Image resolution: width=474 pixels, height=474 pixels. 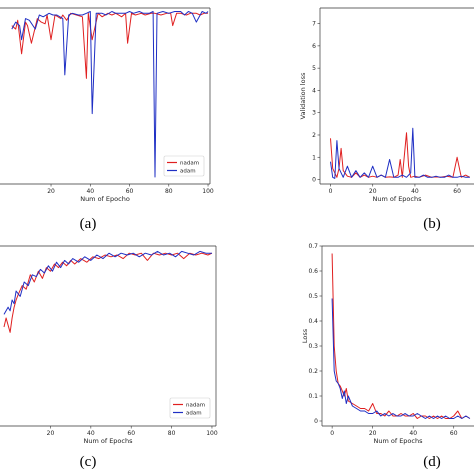 What do you see at coordinates (314, 113) in the screenshot?
I see `y-tick-label: 3` at bounding box center [314, 113].